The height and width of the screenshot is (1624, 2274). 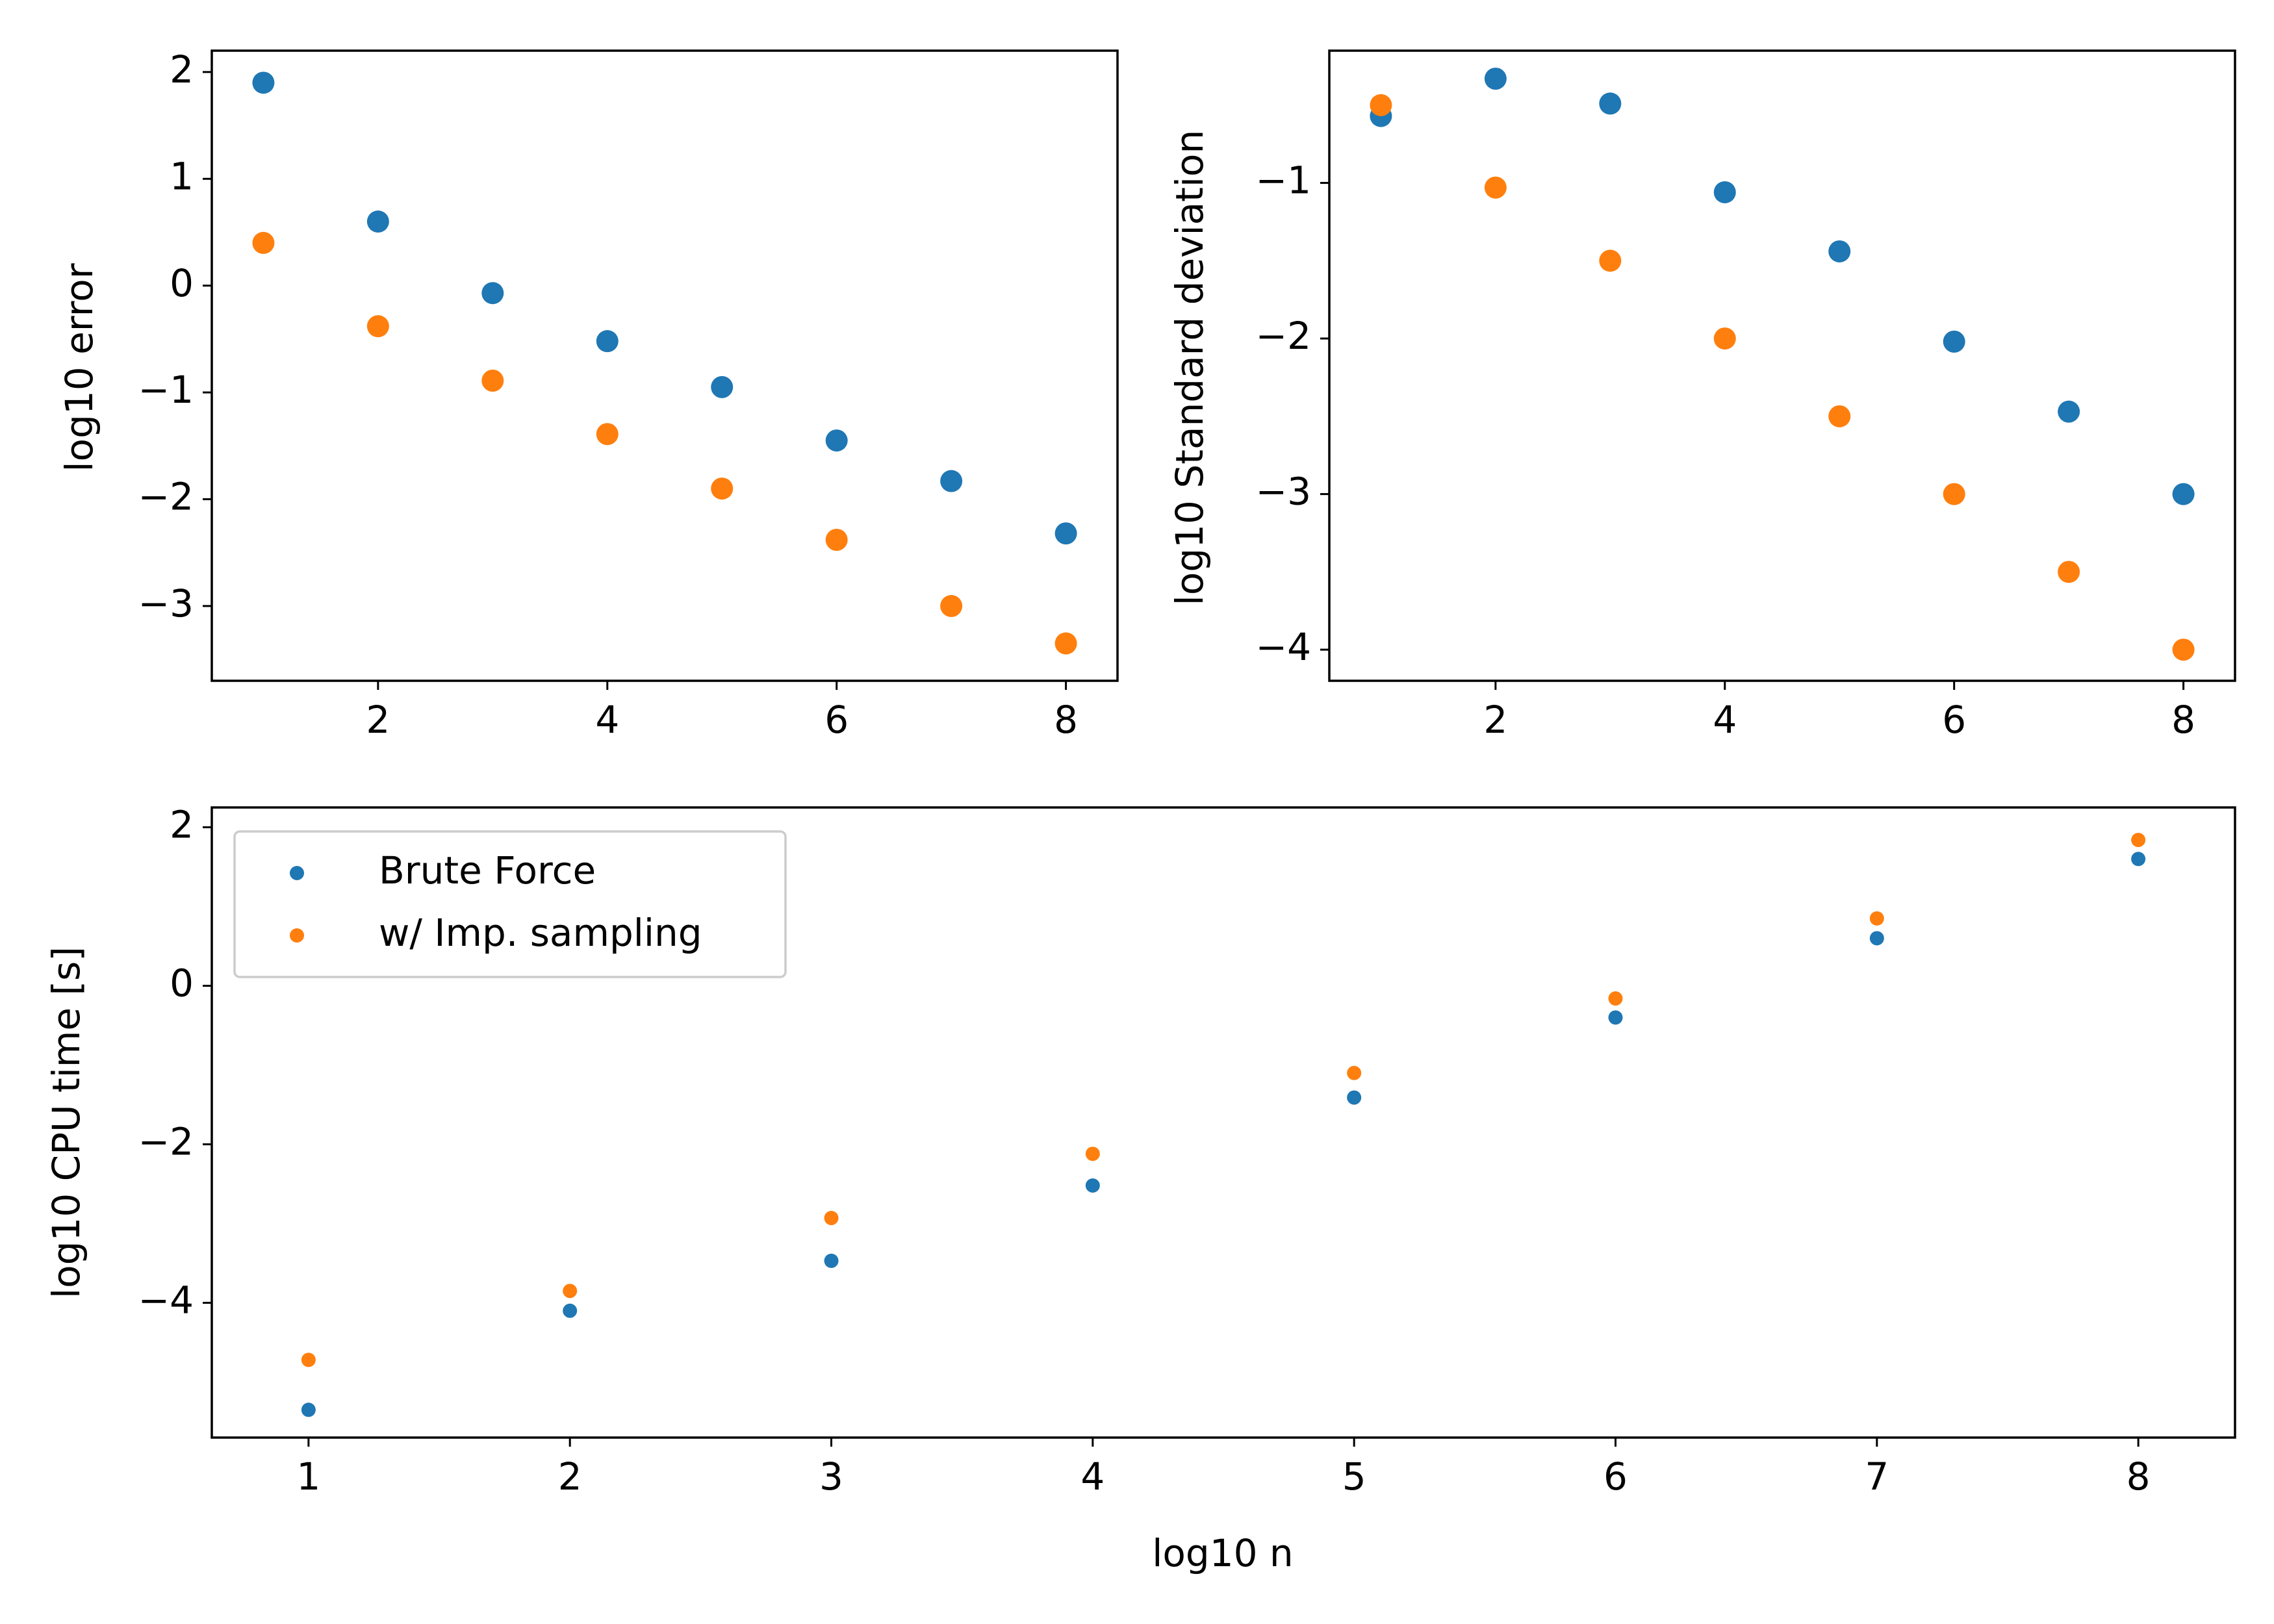 What do you see at coordinates (1284, 181) in the screenshot?
I see `stddev-ytick-label: −1` at bounding box center [1284, 181].